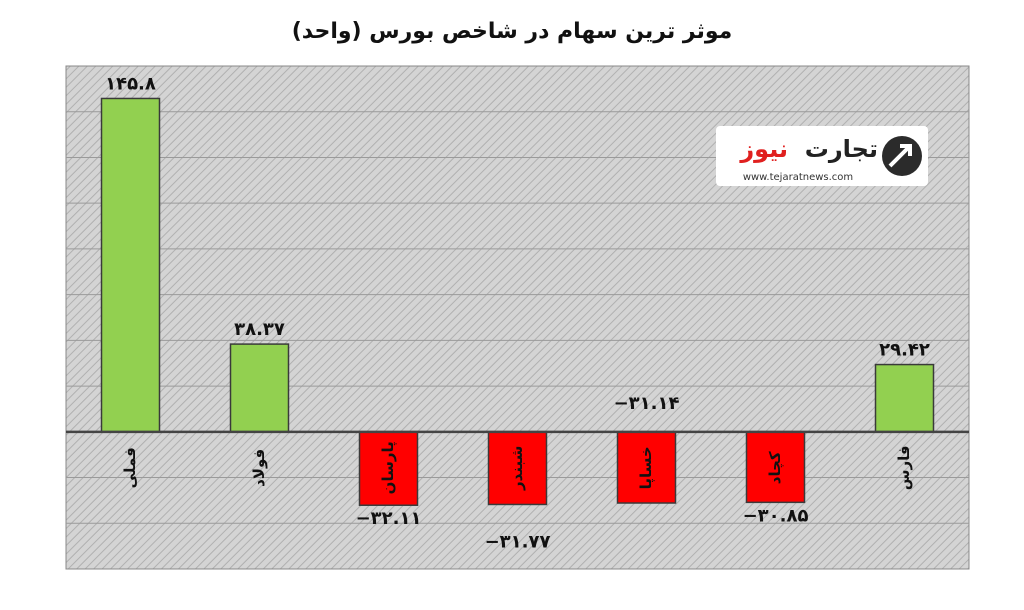 The image size is (1024, 610). I want to click on value-label: −۳۱.۱۴, so click(647, 403).